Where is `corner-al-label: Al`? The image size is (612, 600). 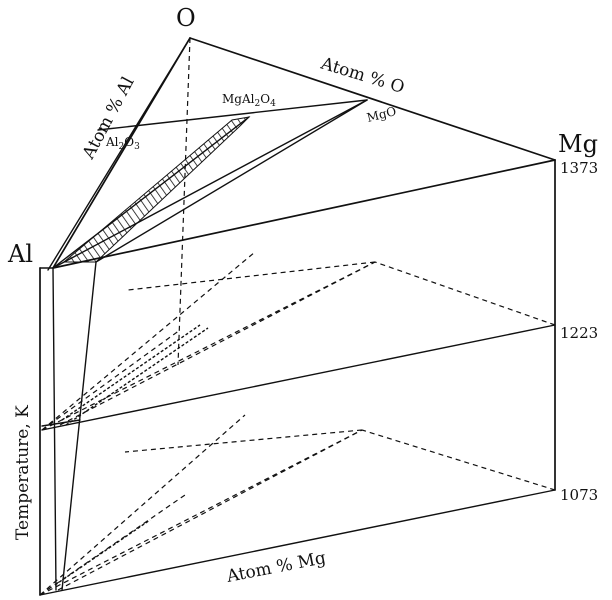
corner-al-label: Al is located at coordinates (20, 254).